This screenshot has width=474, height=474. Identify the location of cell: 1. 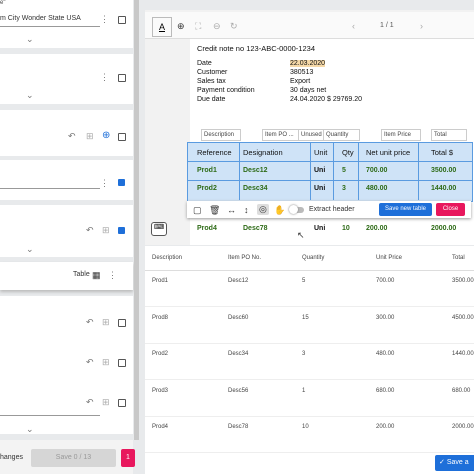
(304, 390).